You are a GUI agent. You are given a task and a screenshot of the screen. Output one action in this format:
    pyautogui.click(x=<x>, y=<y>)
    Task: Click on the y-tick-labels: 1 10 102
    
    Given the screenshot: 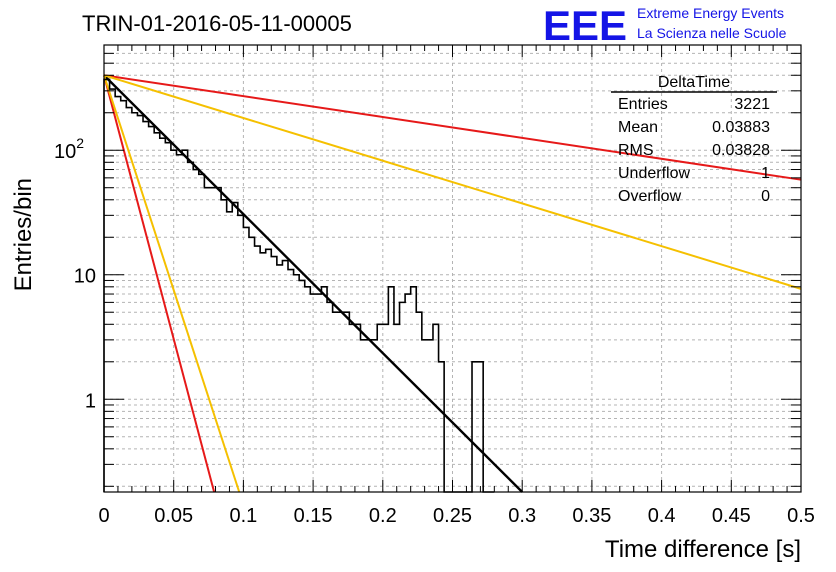 What is the action you would take?
    pyautogui.click(x=75, y=273)
    